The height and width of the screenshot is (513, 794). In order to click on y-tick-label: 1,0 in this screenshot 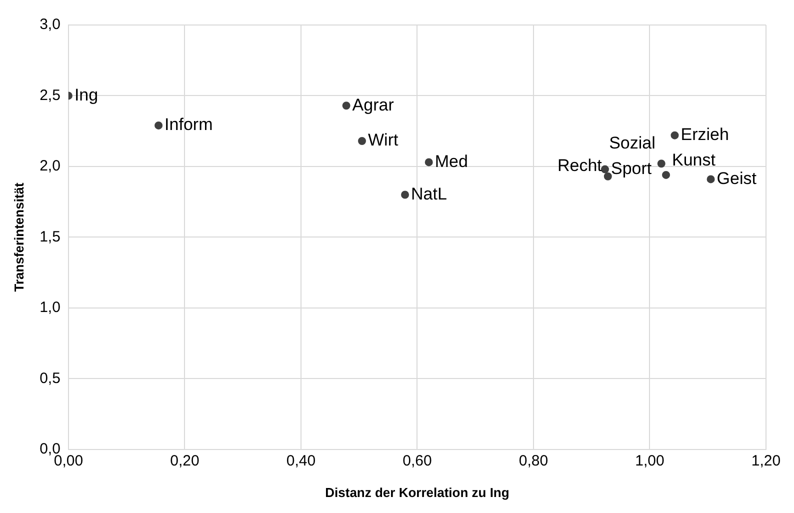, I will do `click(50, 307)`.